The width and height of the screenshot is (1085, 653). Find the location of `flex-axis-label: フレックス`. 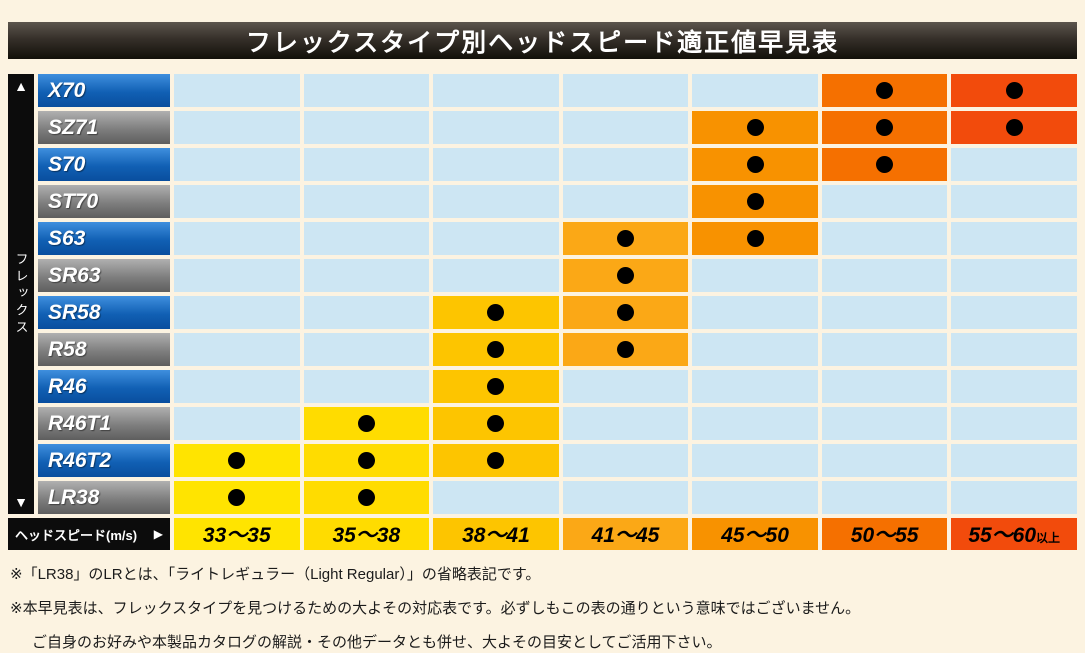

flex-axis-label: フレックス is located at coordinates (21, 294).